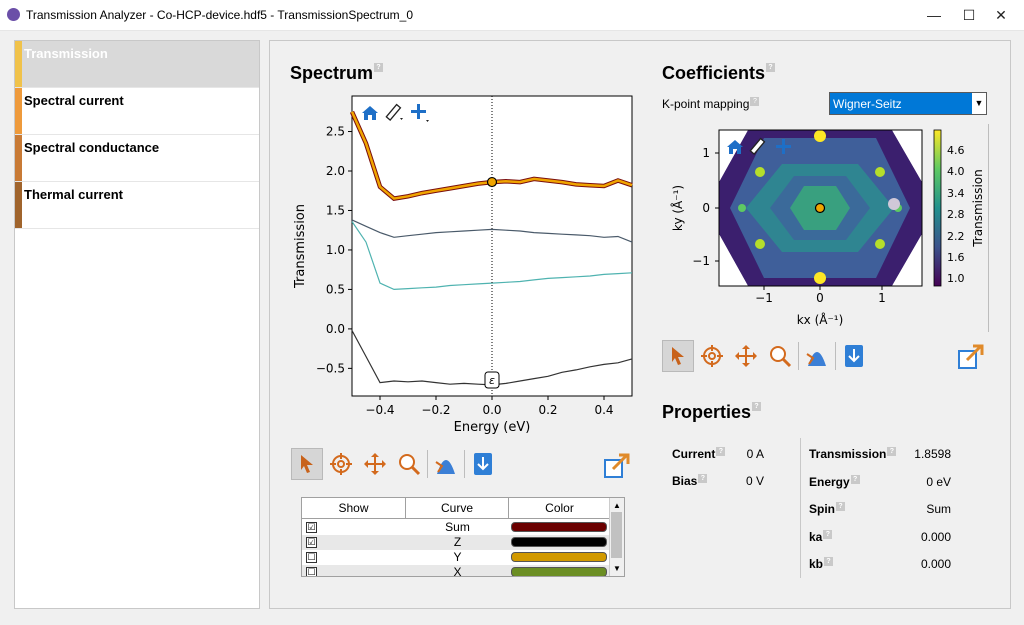 This screenshot has height=625, width=1024. I want to click on property-value-current: 0 A, so click(755, 454).